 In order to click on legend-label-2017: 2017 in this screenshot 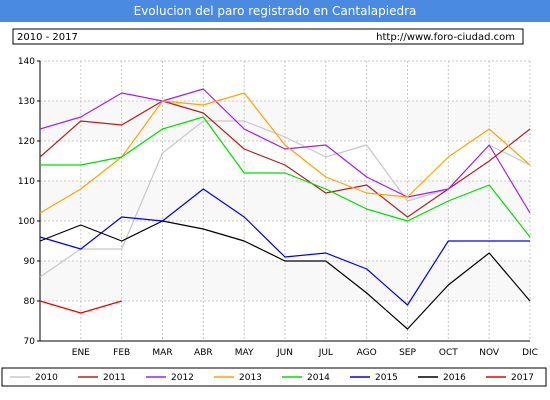, I will do `click(522, 378)`.